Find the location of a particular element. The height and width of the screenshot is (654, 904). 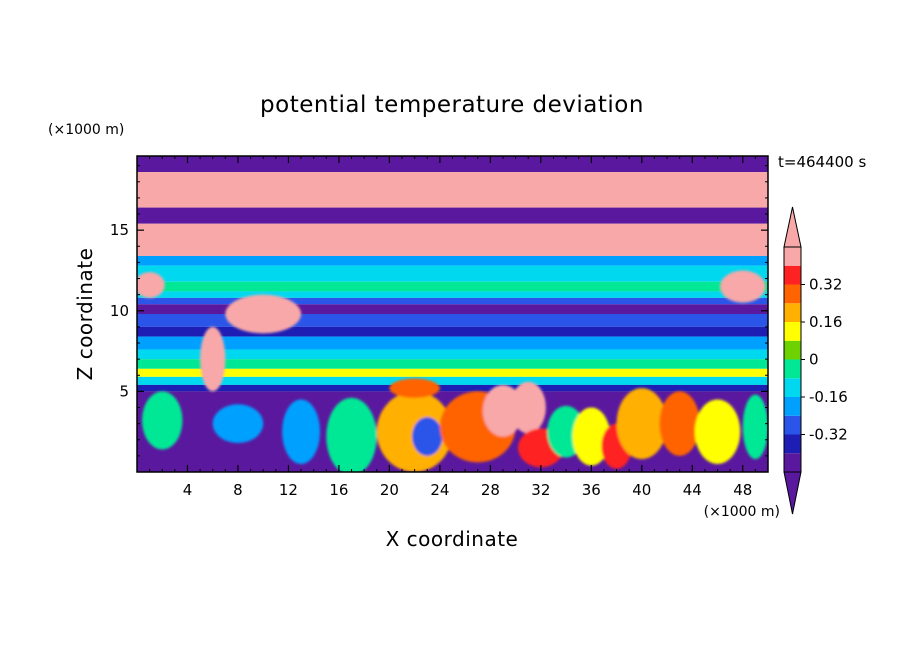

colorbar-under-triangle is located at coordinates (792, 493).